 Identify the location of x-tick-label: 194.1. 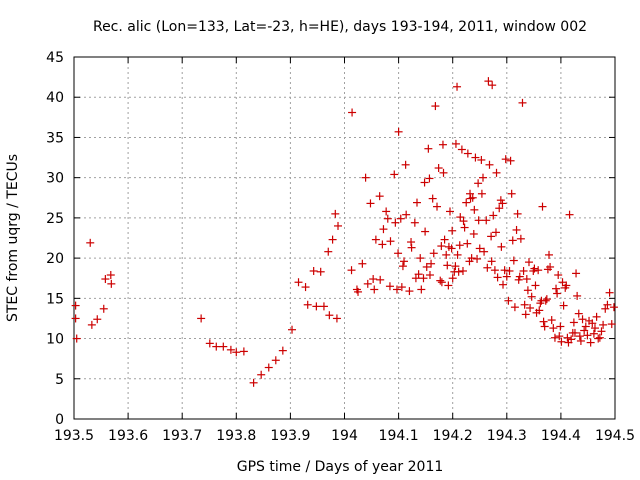
(399, 436).